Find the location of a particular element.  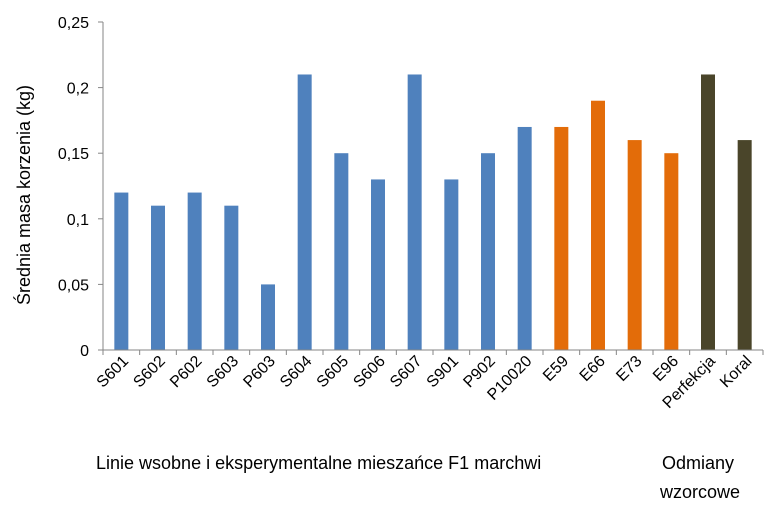

x-tick-label: S603 is located at coordinates (223, 372).